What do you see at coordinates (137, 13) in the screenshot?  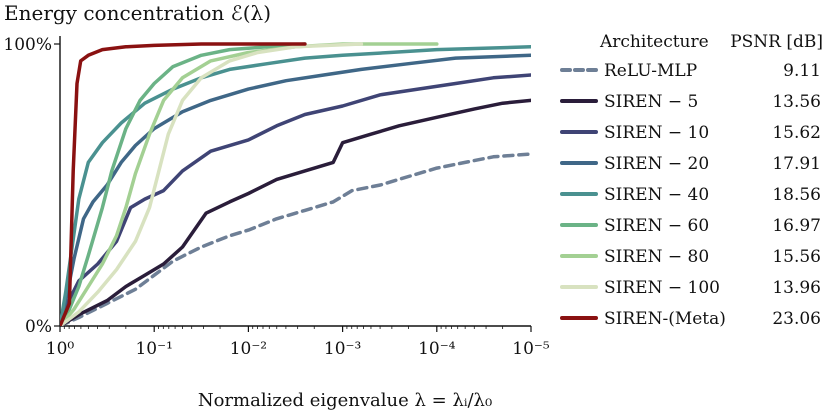 I see `chart-title: Energy concentration ℰ(λ)` at bounding box center [137, 13].